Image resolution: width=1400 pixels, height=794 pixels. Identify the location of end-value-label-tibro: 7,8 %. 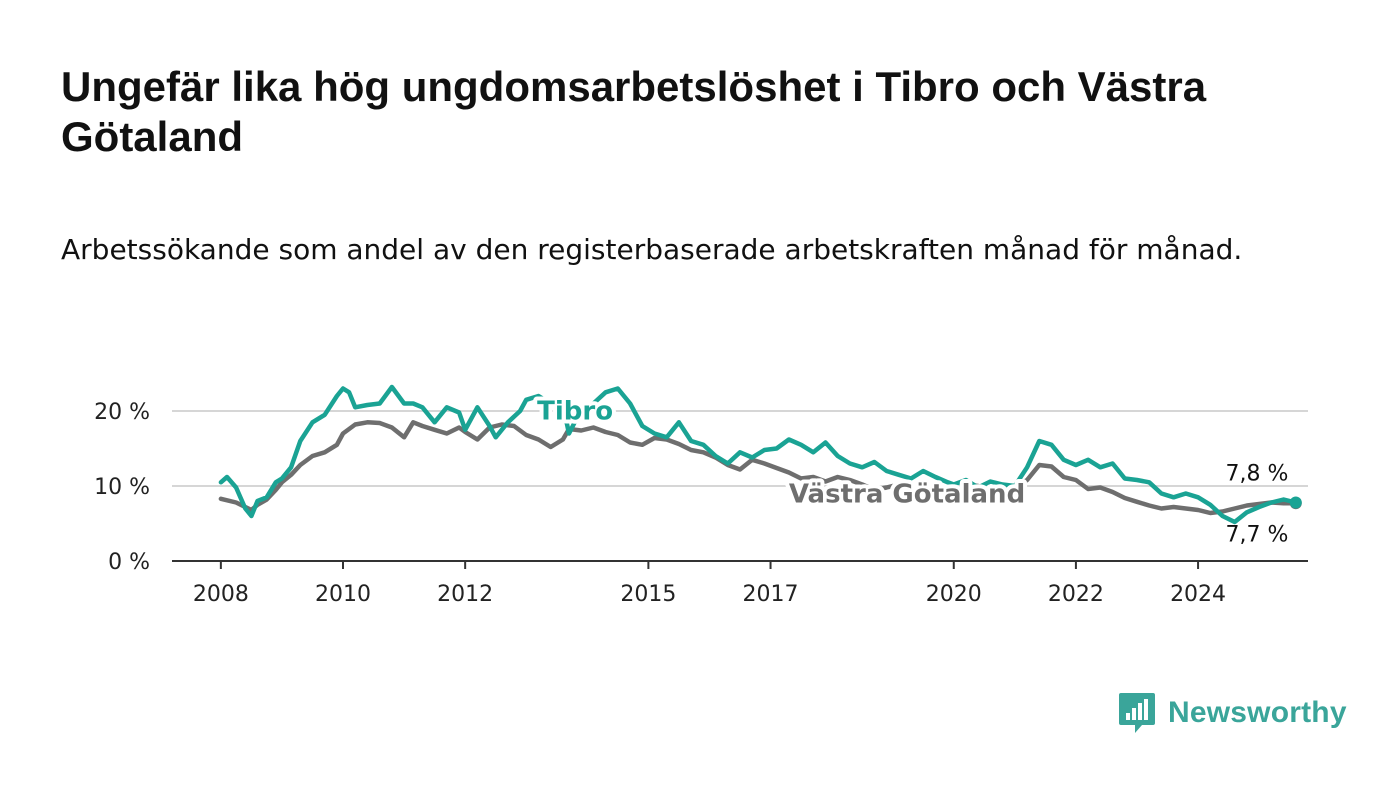
(1257, 474).